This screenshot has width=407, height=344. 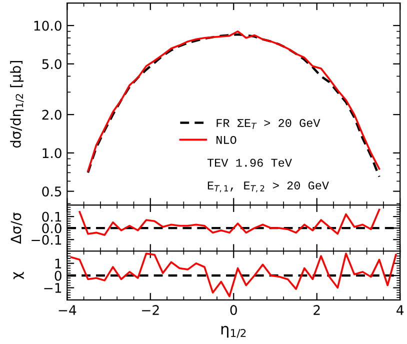 I want to click on legend-label: NLO, so click(x=226, y=140).